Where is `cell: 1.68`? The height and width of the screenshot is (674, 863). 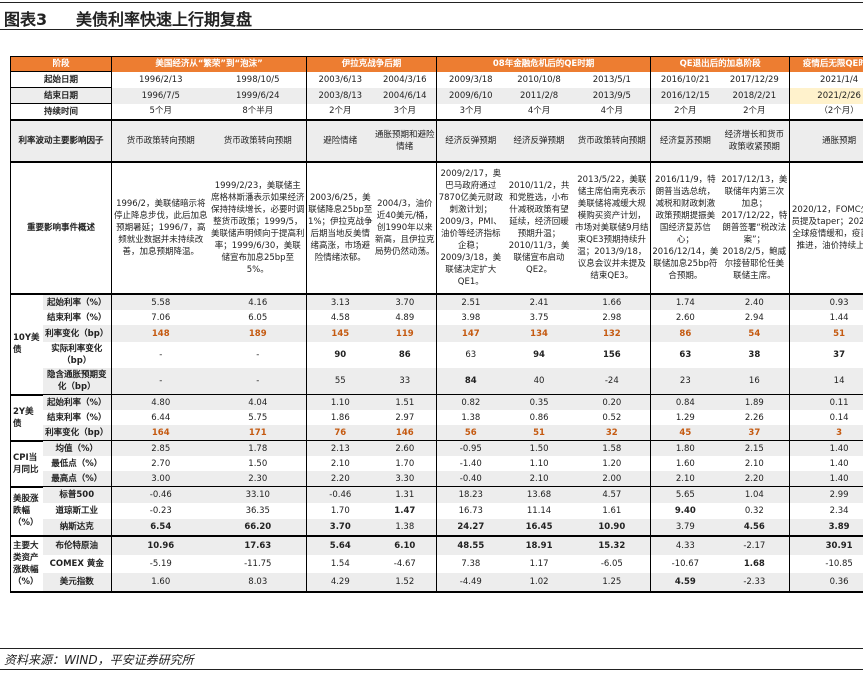
cell: 1.68 is located at coordinates (754, 564).